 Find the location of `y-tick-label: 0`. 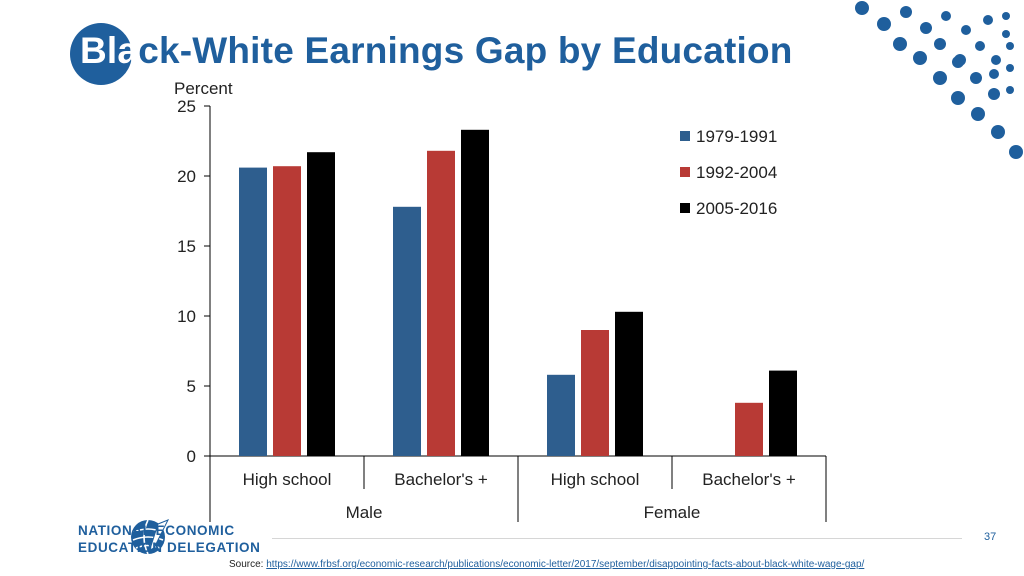

y-tick-label: 0 is located at coordinates (191, 456).